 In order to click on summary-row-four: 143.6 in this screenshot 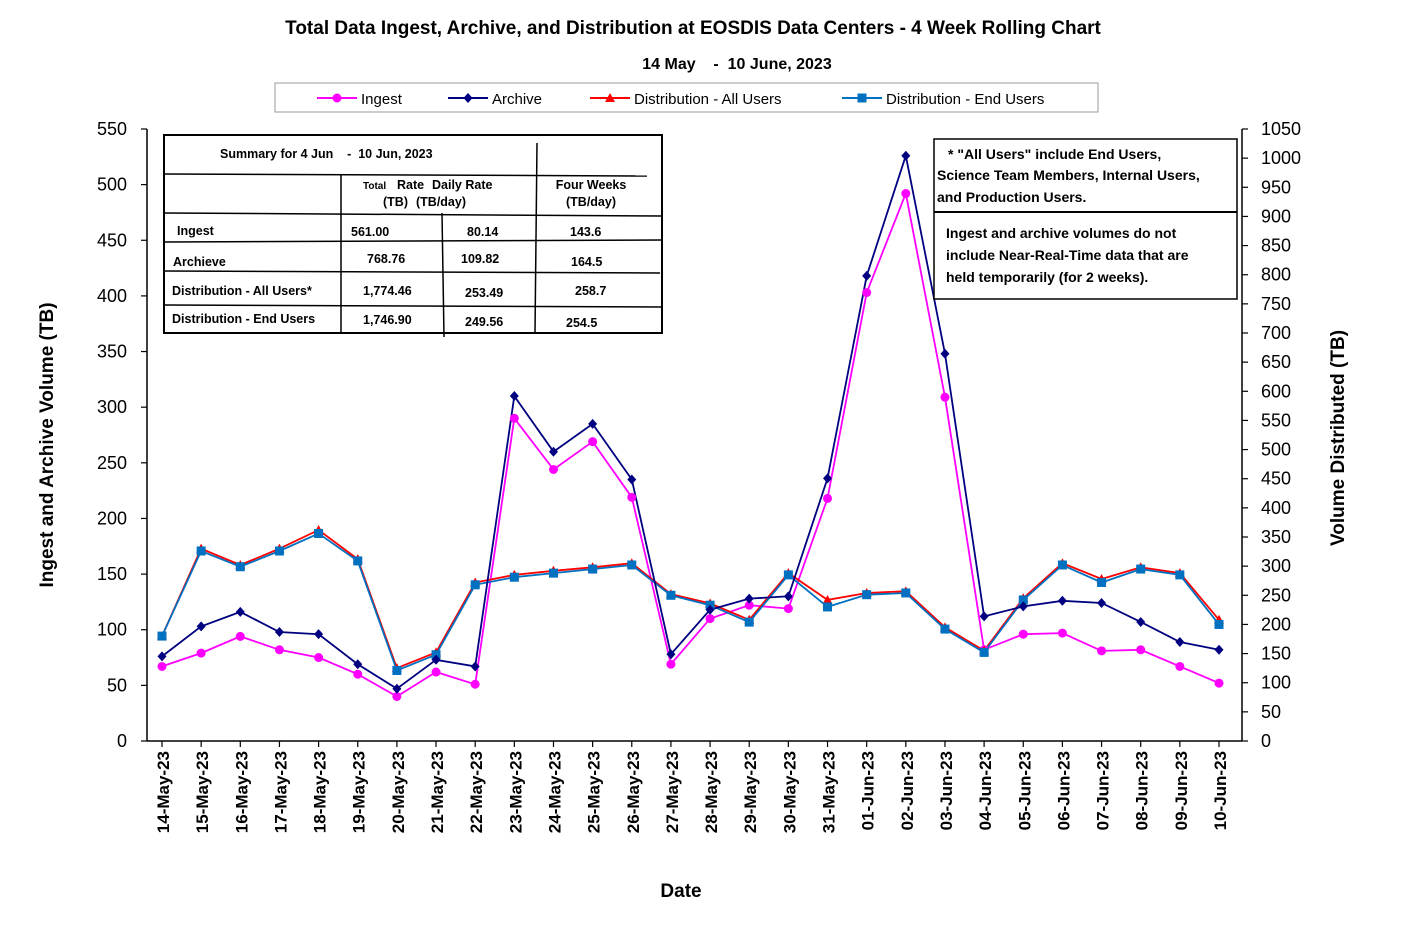, I will do `click(585, 232)`.